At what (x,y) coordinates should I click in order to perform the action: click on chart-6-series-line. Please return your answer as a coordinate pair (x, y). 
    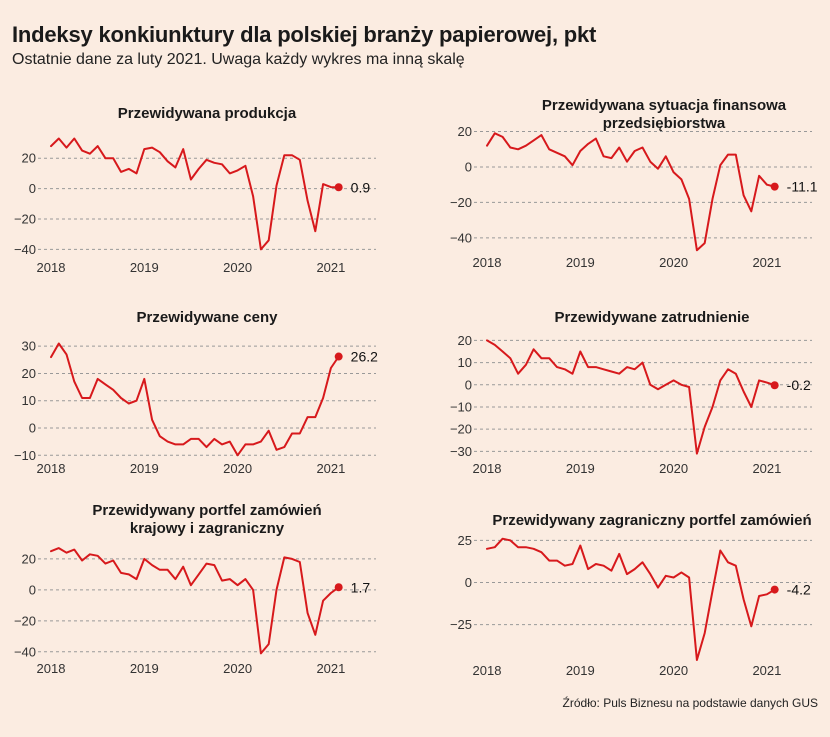
    Looking at the image, I should click on (631, 599).